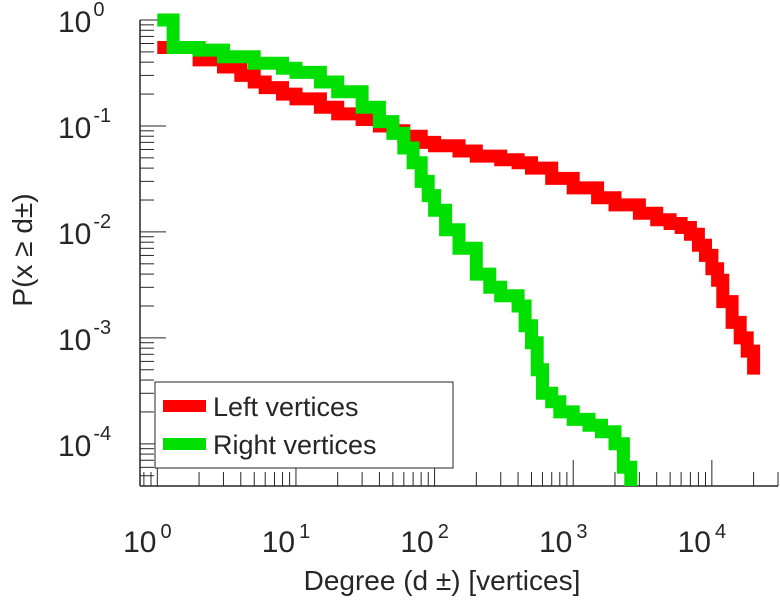 This screenshot has height=600, width=780. I want to click on x-tick-exponent: 2, so click(443, 532).